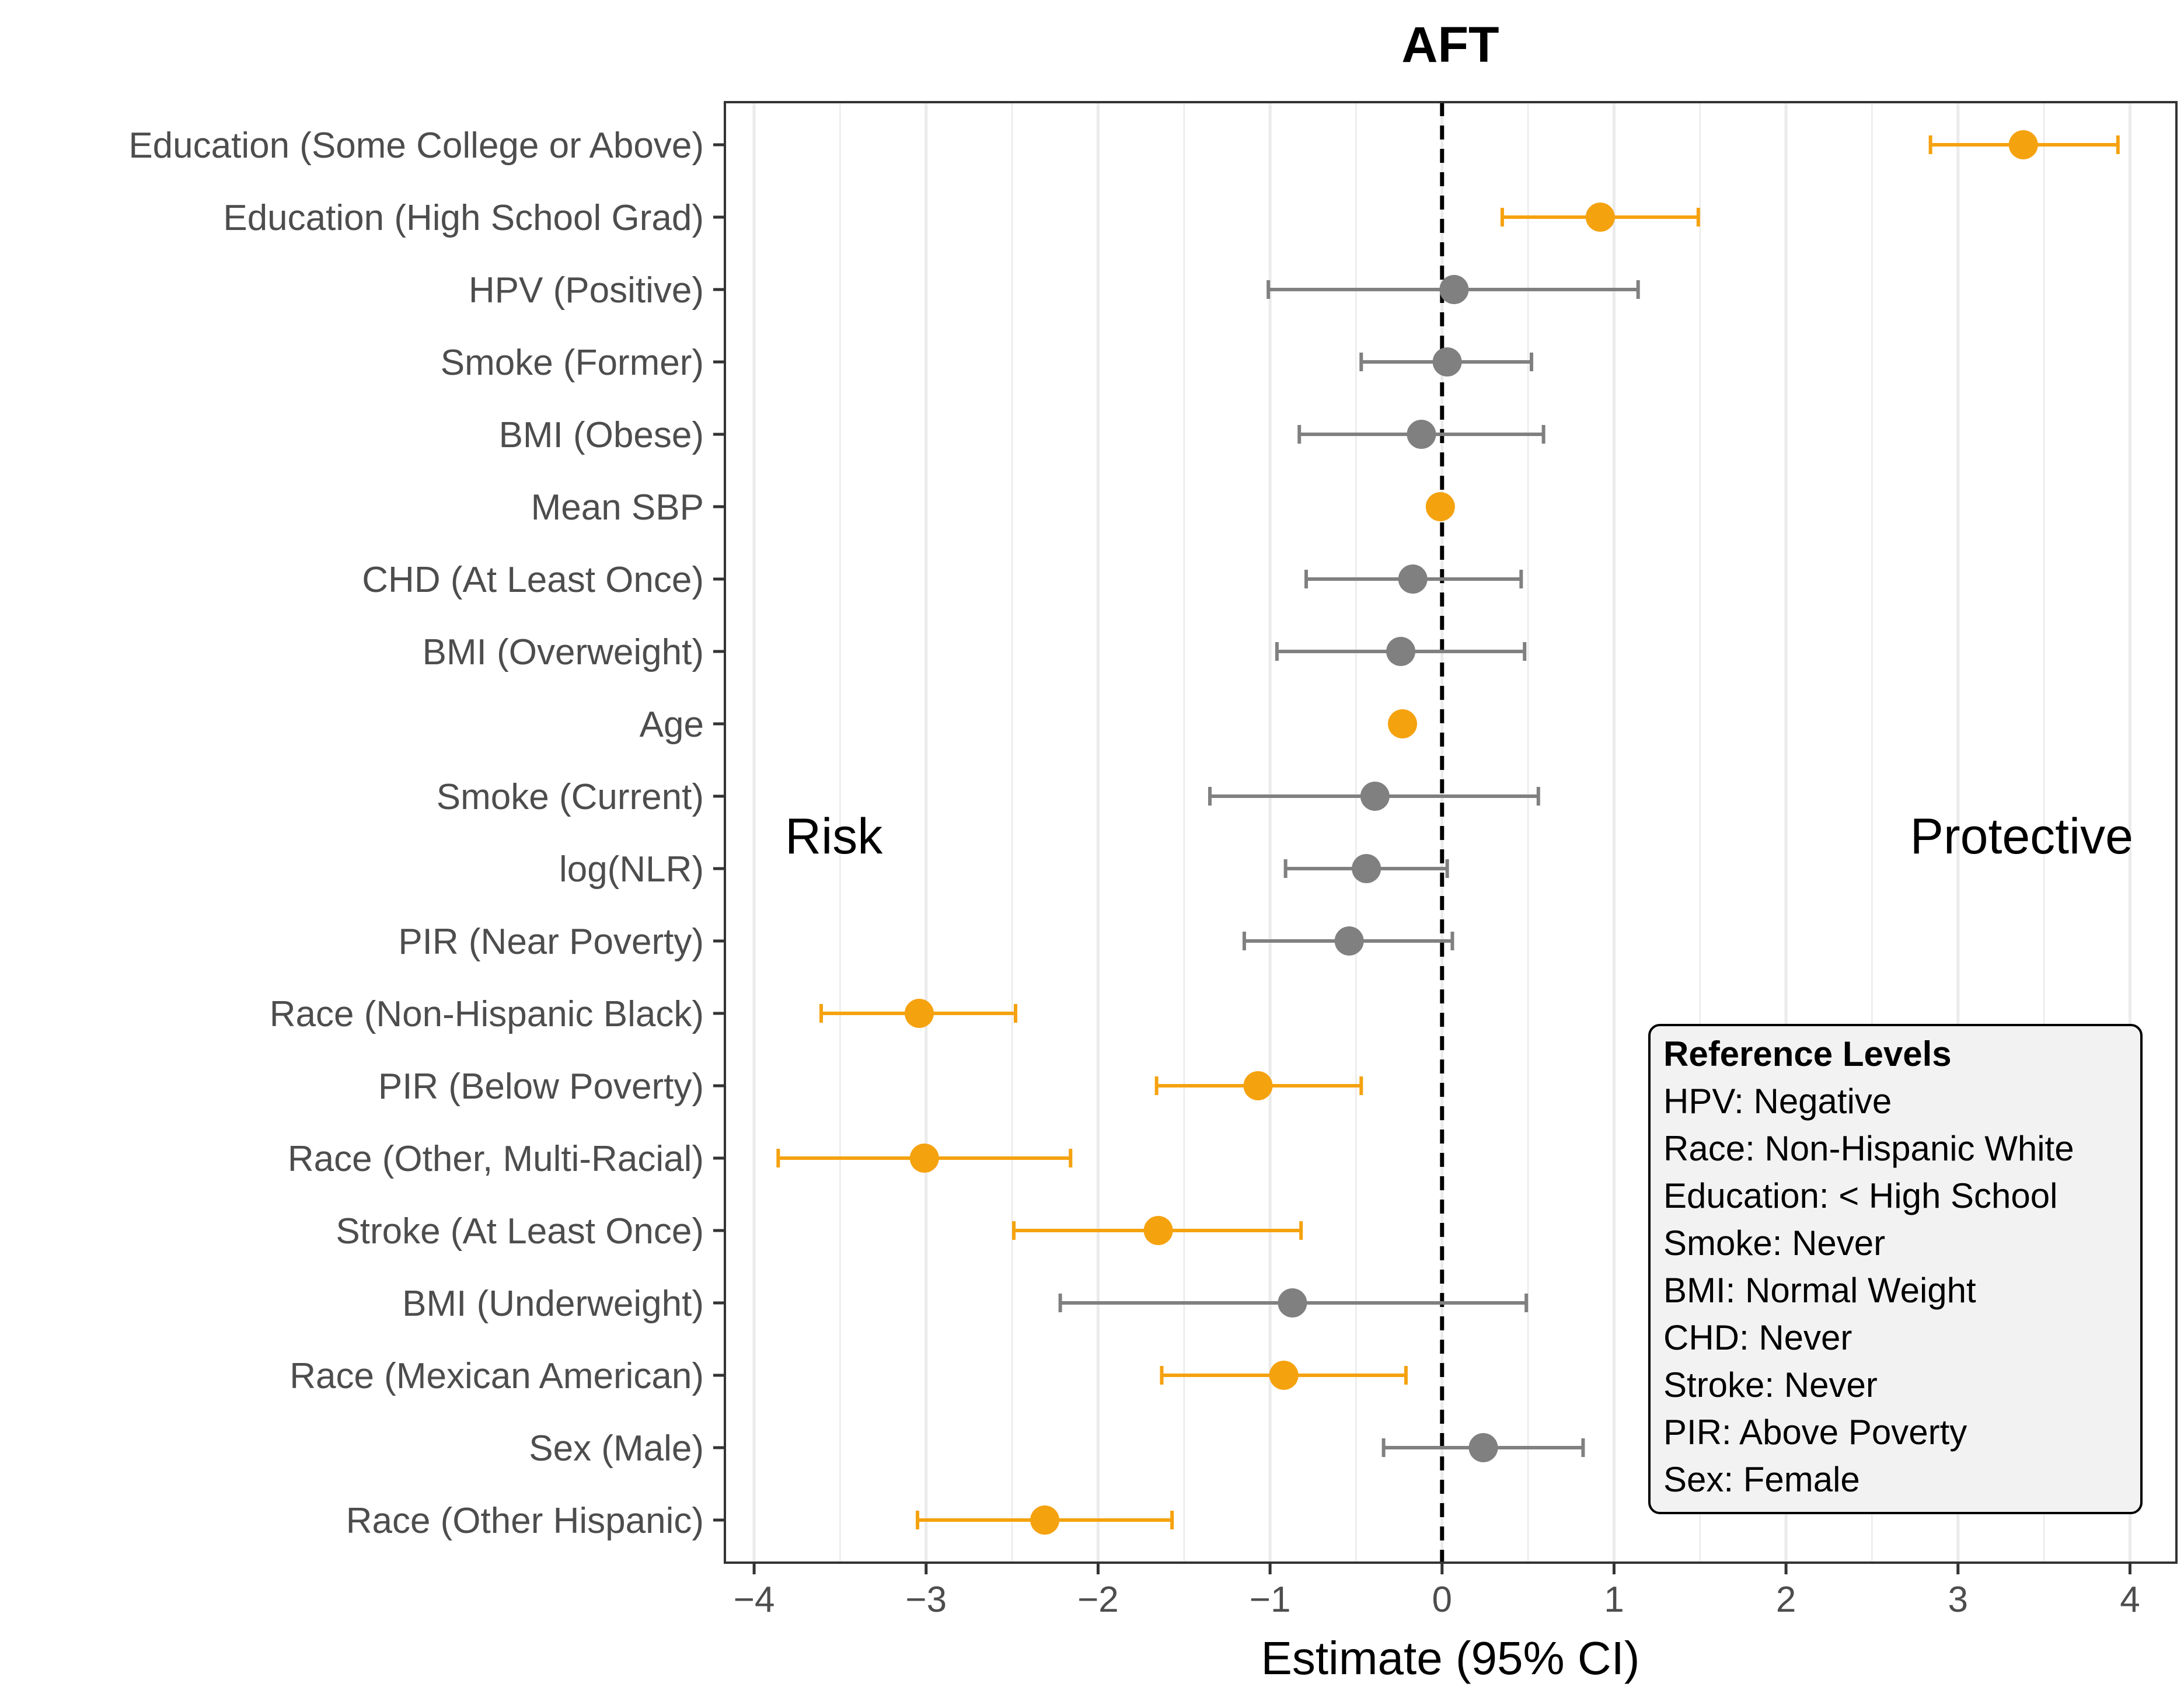  Describe the element at coordinates (416, 146) in the screenshot. I see `y-tick-label: Education (Some College or Above)` at that location.